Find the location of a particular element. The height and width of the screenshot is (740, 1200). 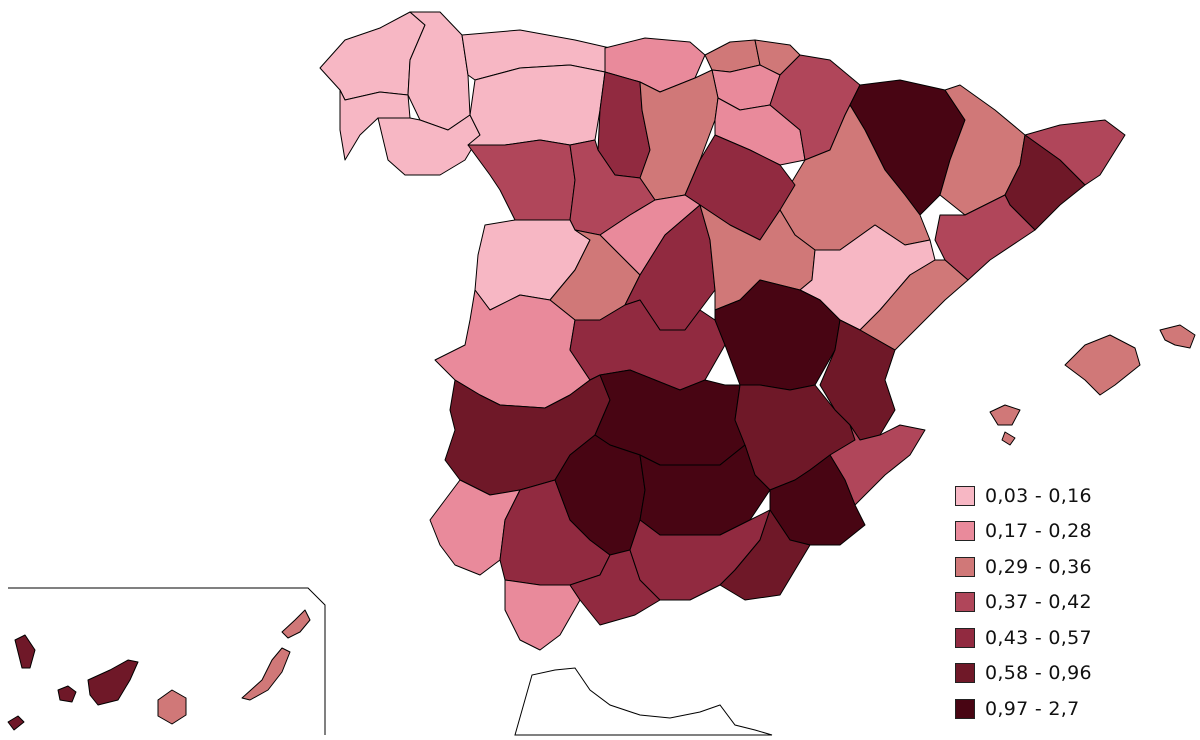

legend-item: 0,17 - 0,28 is located at coordinates (1023, 532).